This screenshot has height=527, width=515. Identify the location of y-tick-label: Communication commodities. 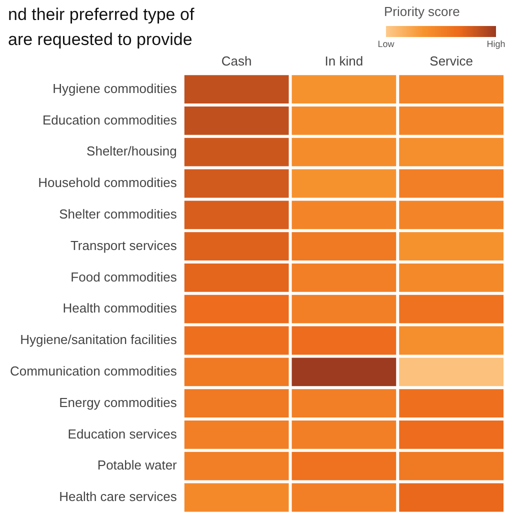
(94, 370).